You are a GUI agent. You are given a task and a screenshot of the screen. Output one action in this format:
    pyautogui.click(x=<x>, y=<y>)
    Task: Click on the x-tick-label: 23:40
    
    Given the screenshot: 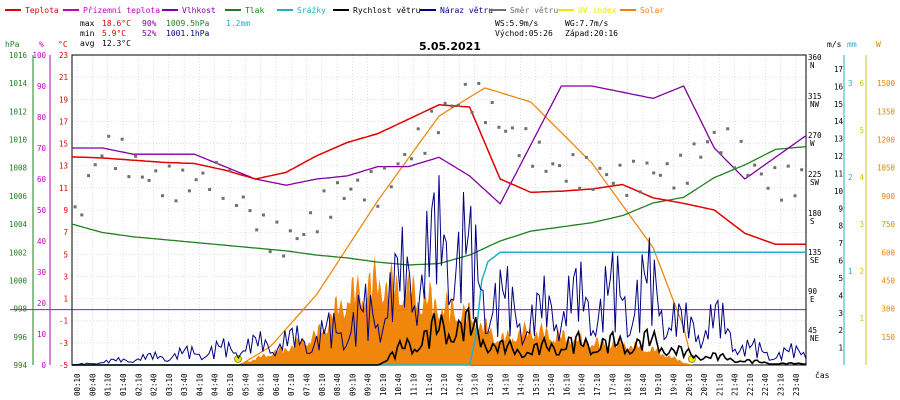 What is the action you would take?
    pyautogui.click(x=796, y=384)
    